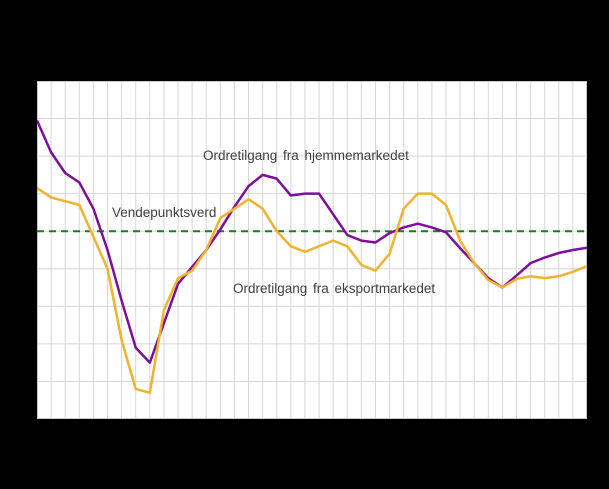 Image resolution: width=609 pixels, height=489 pixels. What do you see at coordinates (164, 212) in the screenshot?
I see `reference-line-label: Vendepunktsverd` at bounding box center [164, 212].